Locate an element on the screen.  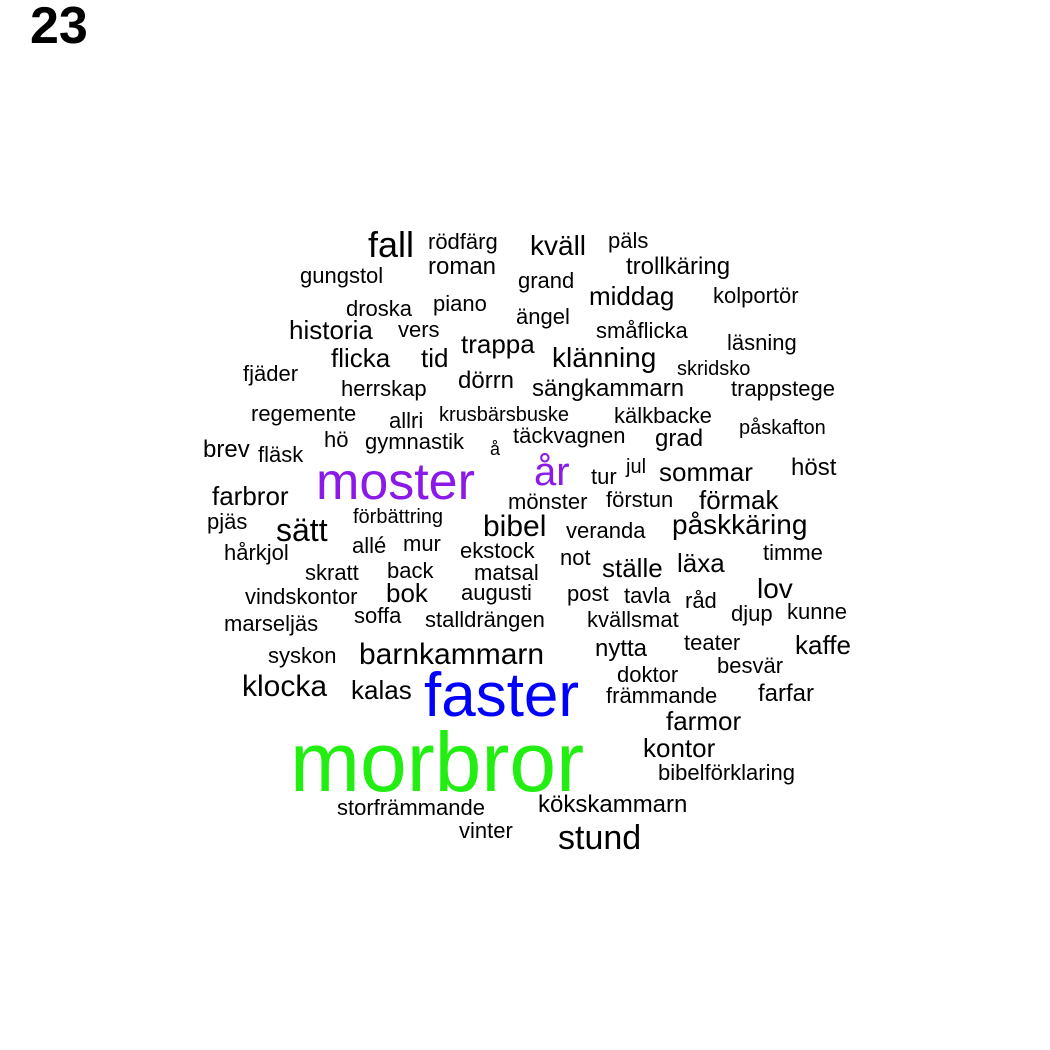
cloud-word: not is located at coordinates (575, 557).